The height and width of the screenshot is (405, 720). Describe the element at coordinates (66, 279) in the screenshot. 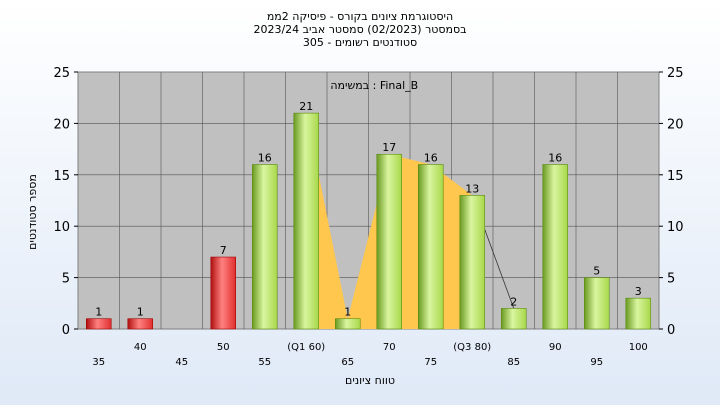

I see `y-tick-label-left-1: 5` at that location.